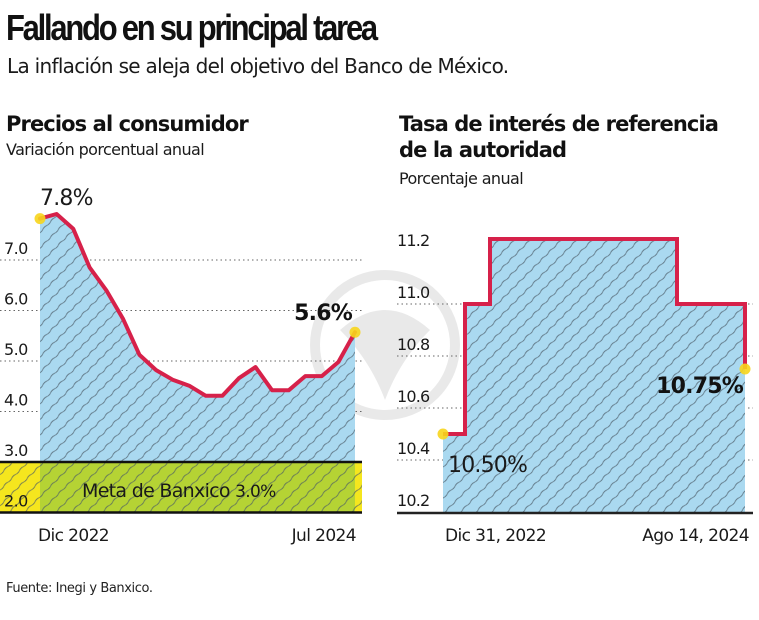  I want to click on target-band-label-text: Meta de Banxico, so click(158, 491).